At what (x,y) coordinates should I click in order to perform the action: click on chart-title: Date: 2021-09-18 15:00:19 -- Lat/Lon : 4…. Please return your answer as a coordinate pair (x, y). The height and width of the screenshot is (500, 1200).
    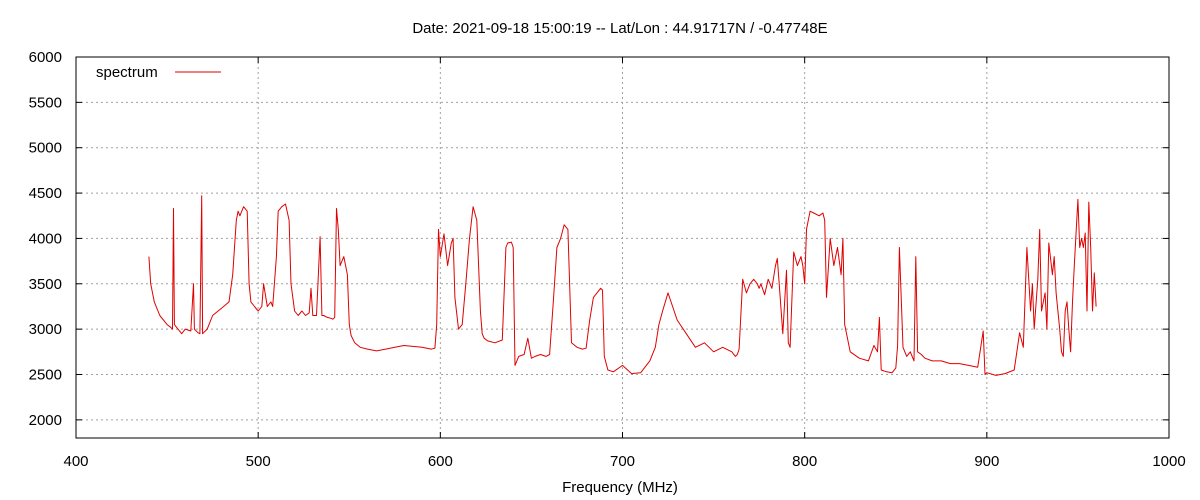
    Looking at the image, I should click on (619, 28).